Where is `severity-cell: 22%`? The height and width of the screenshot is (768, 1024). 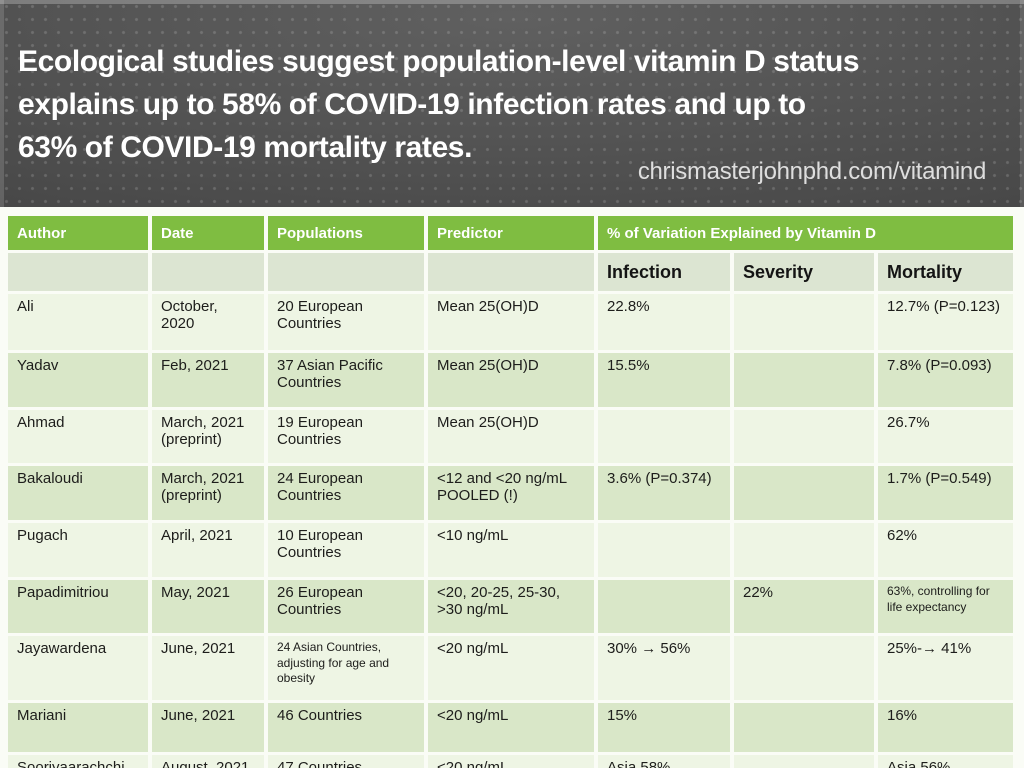
severity-cell: 22% is located at coordinates (804, 606).